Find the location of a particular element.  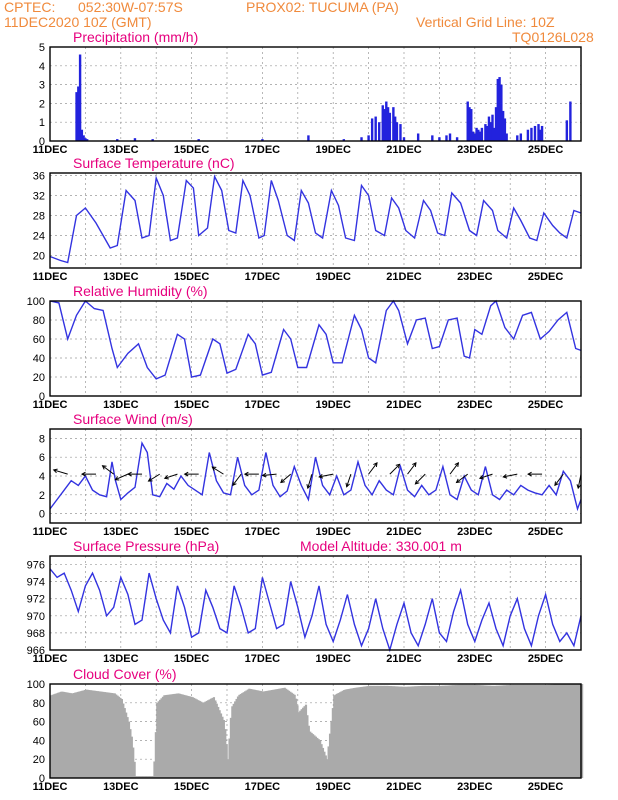

precip-ytick-label: 5 is located at coordinates (42, 48).